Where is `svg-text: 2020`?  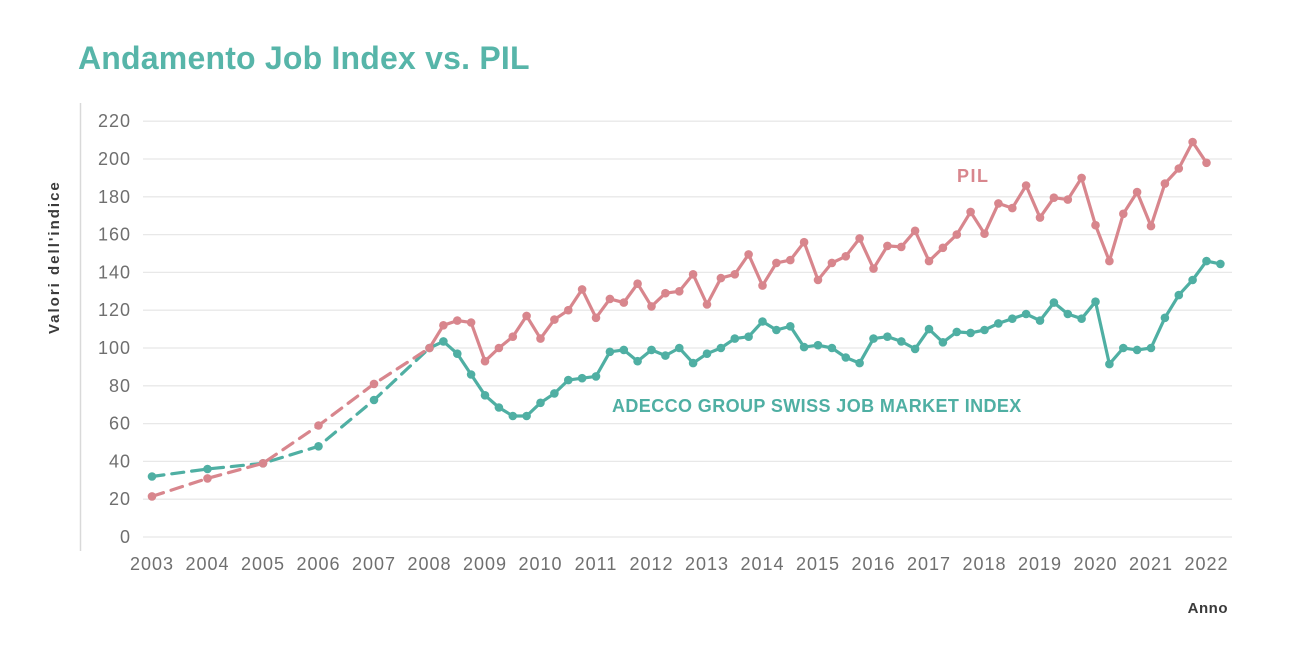 svg-text: 2020 is located at coordinates (1095, 564).